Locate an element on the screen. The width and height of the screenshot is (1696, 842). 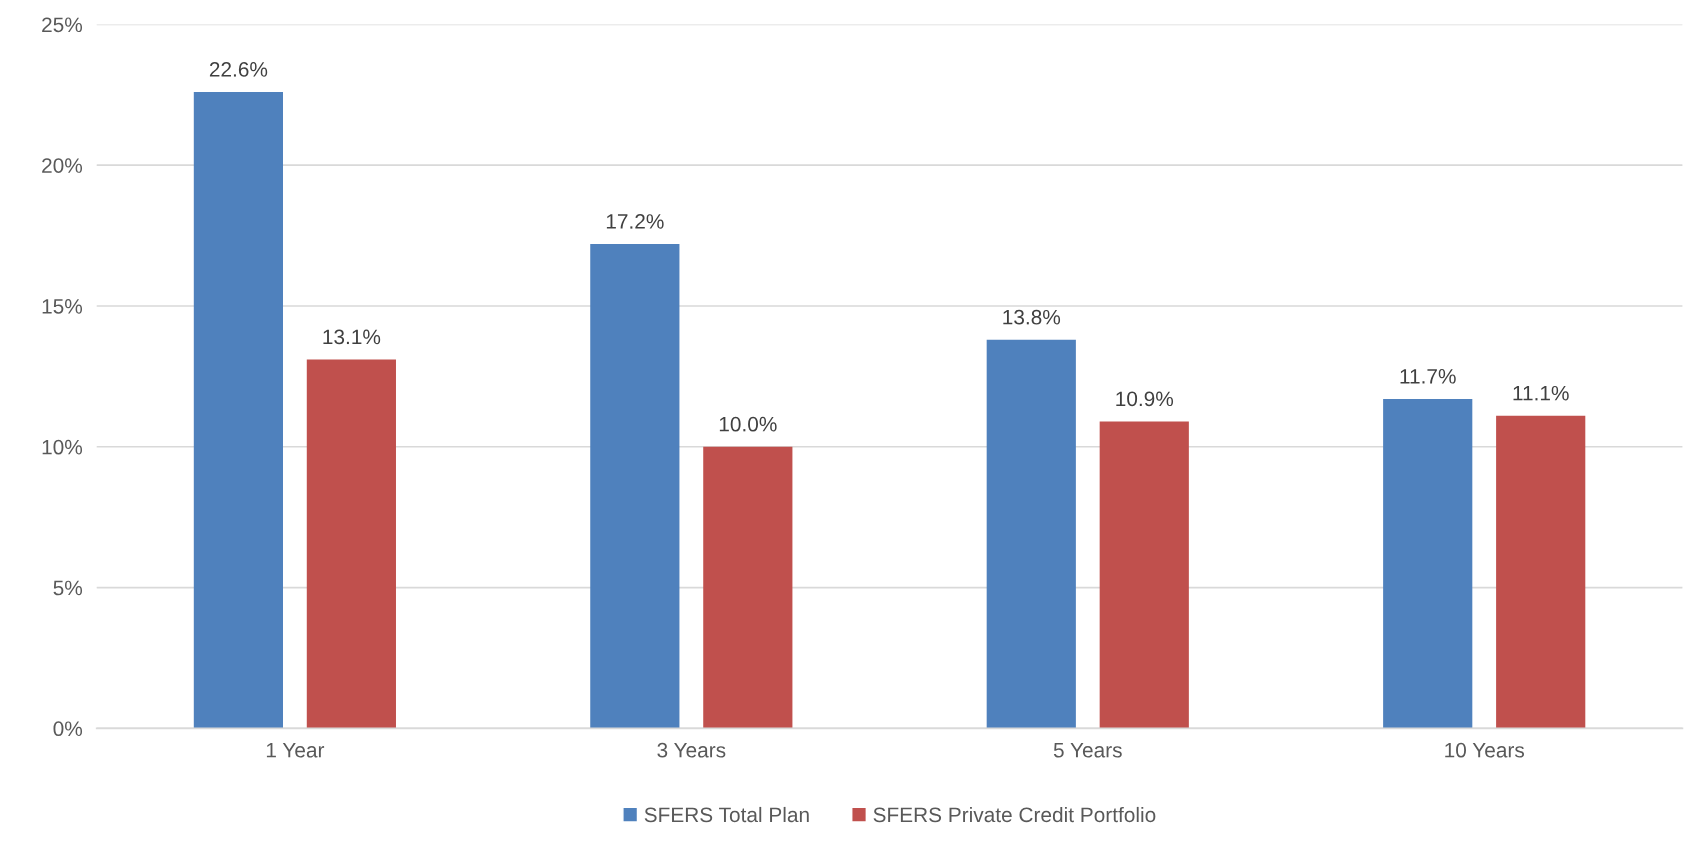
data-label: 10.9% is located at coordinates (1145, 399).